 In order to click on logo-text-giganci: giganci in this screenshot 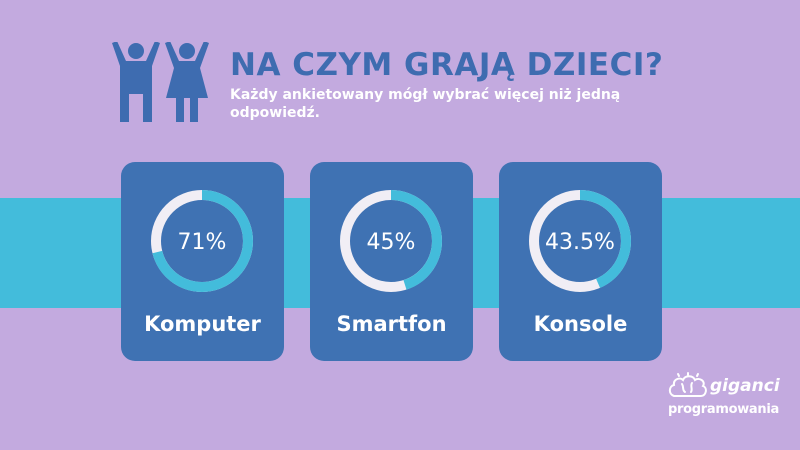, I will do `click(745, 386)`.